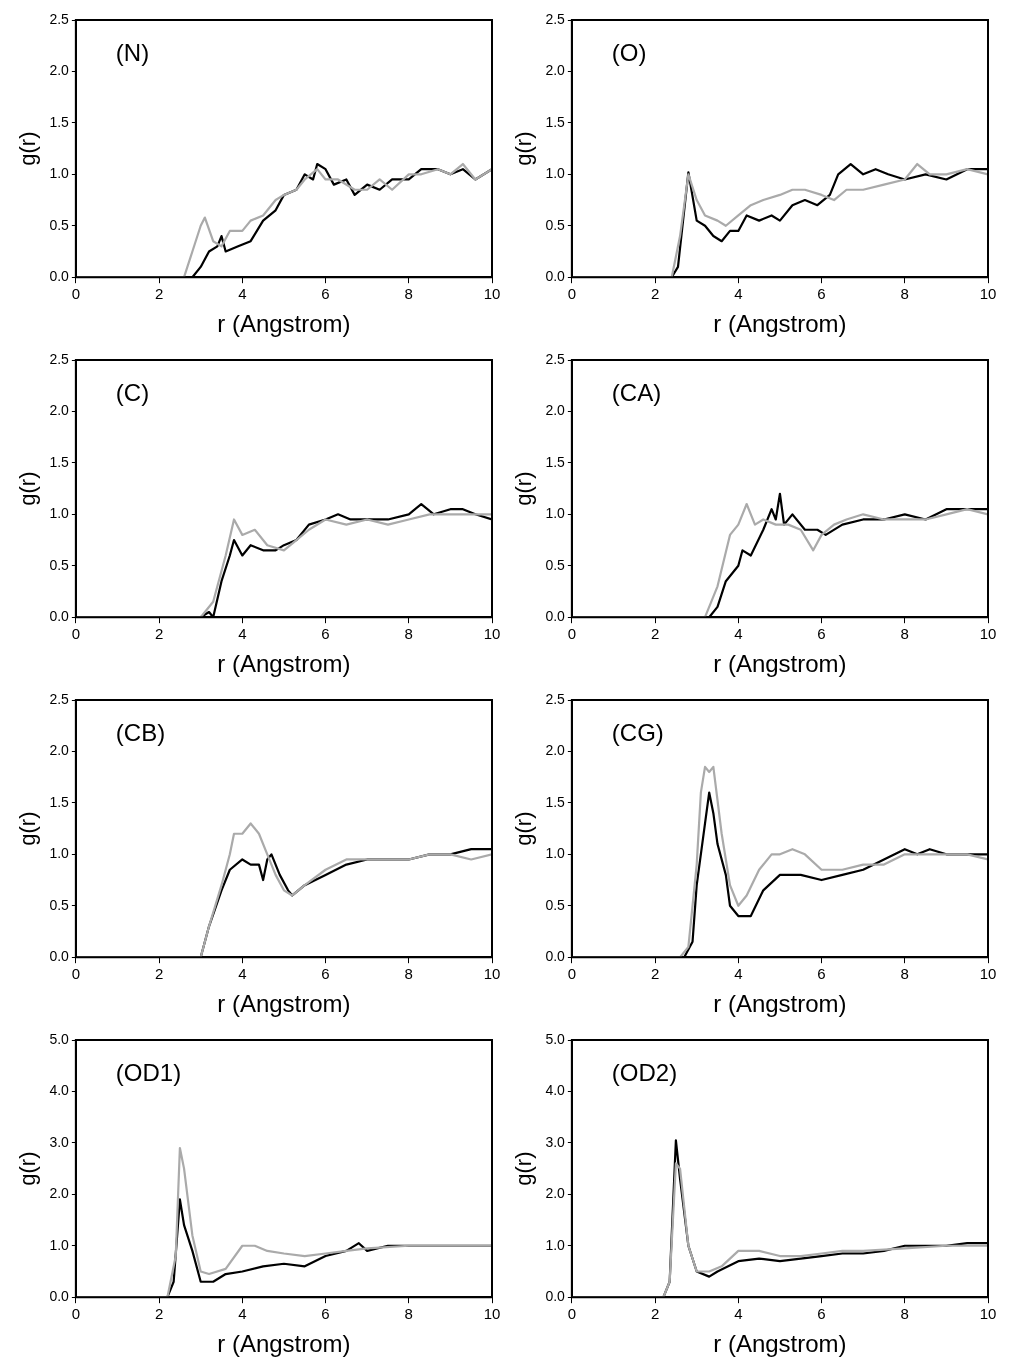  I want to click on annotation: (O), so click(629, 52).